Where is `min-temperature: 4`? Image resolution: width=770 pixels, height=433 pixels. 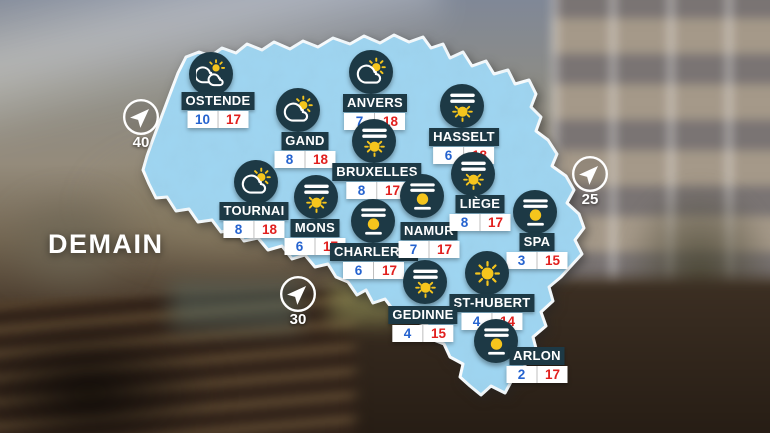 min-temperature: 4 is located at coordinates (408, 333).